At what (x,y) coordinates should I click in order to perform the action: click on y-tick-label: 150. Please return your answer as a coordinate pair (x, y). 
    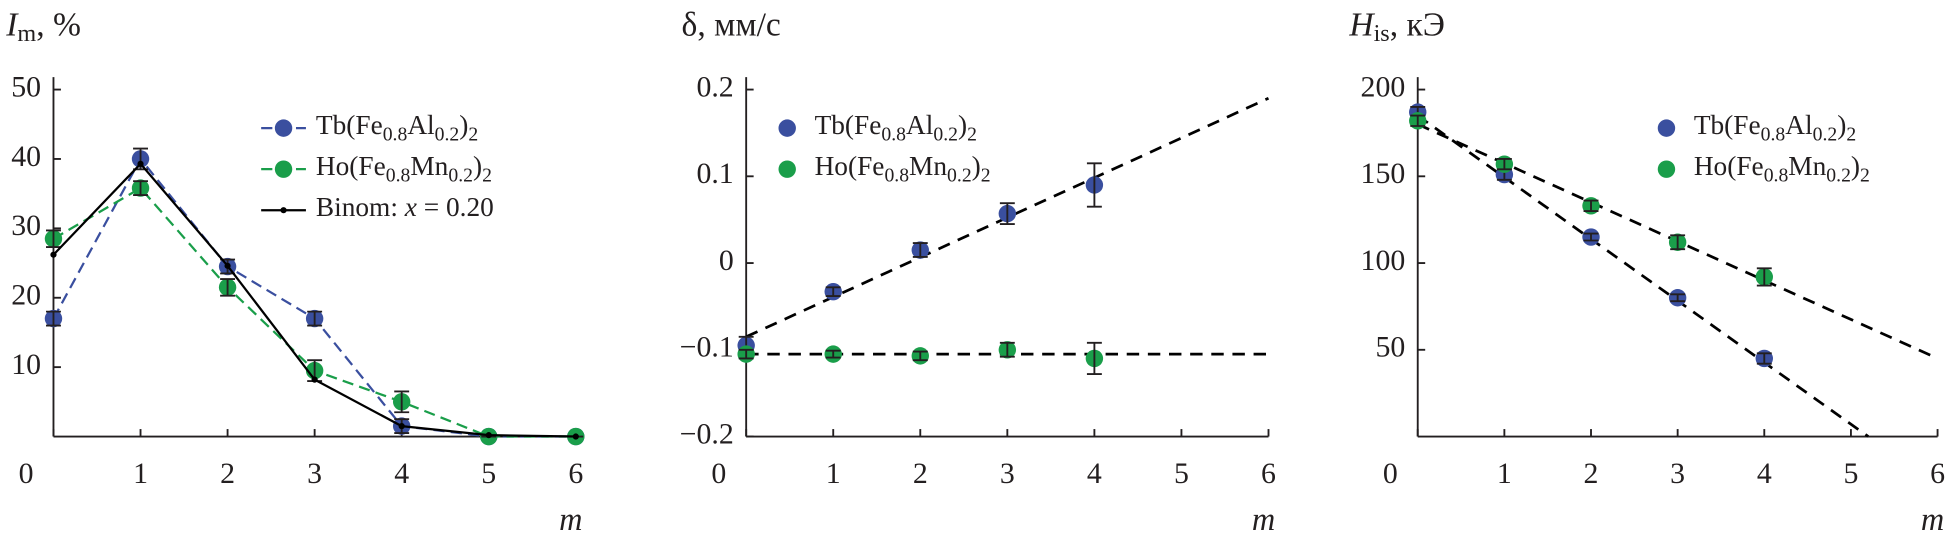
    Looking at the image, I should click on (1383, 173).